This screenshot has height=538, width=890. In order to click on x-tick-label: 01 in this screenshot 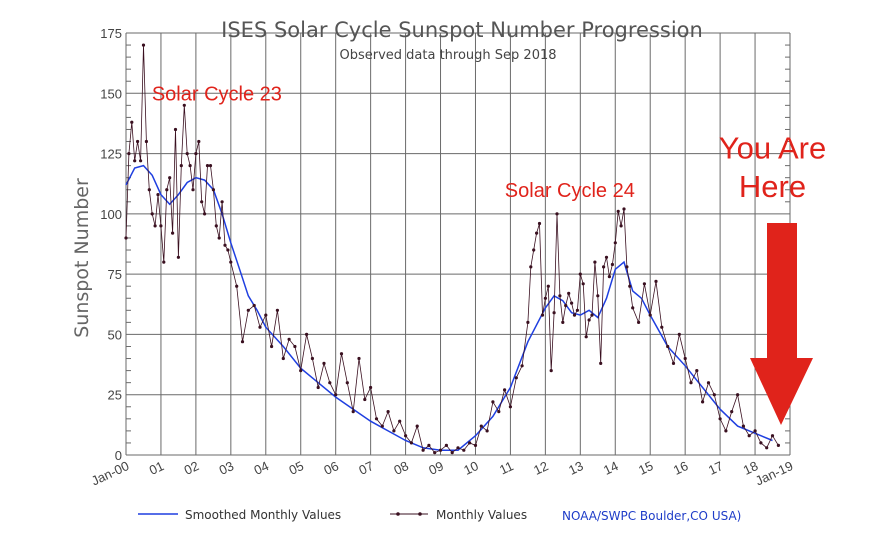, I will do `click(156, 468)`.